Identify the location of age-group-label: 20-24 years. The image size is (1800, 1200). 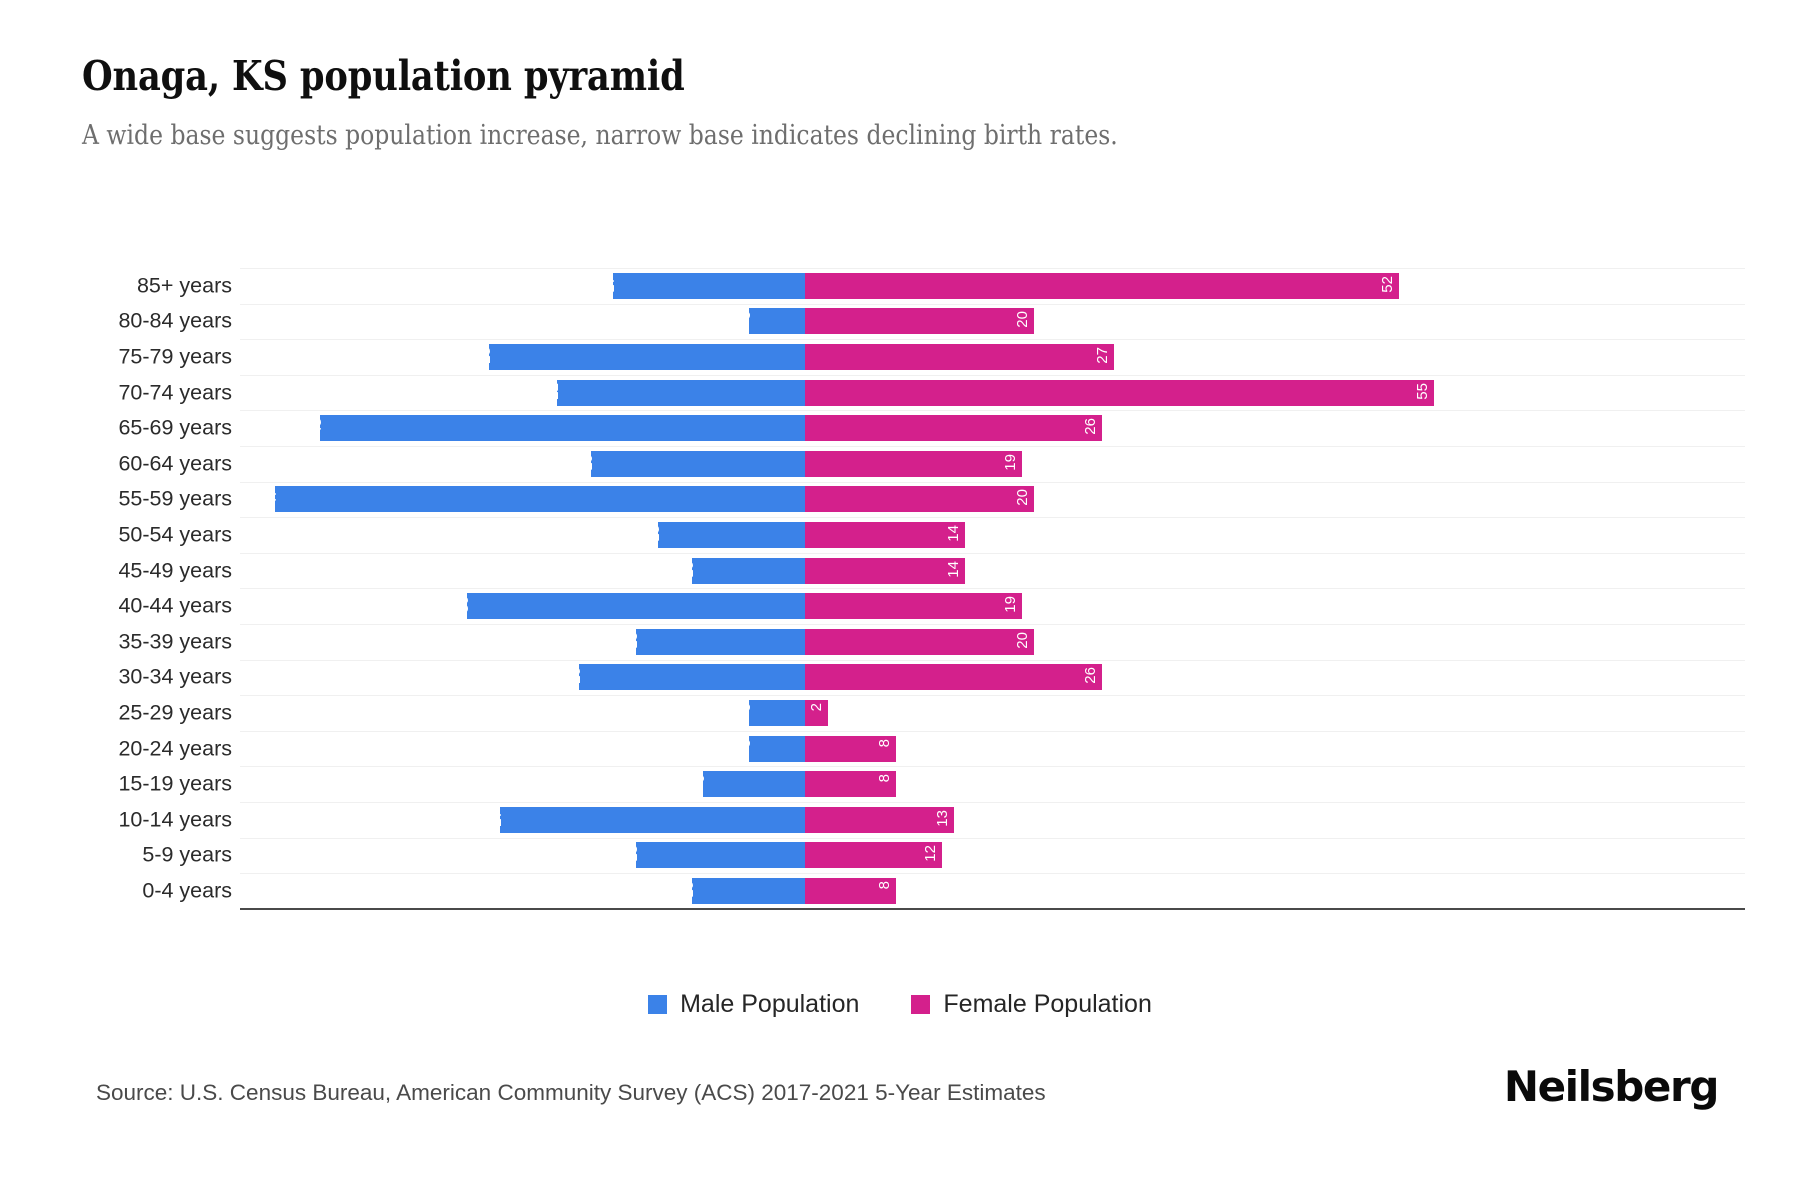
(175, 748).